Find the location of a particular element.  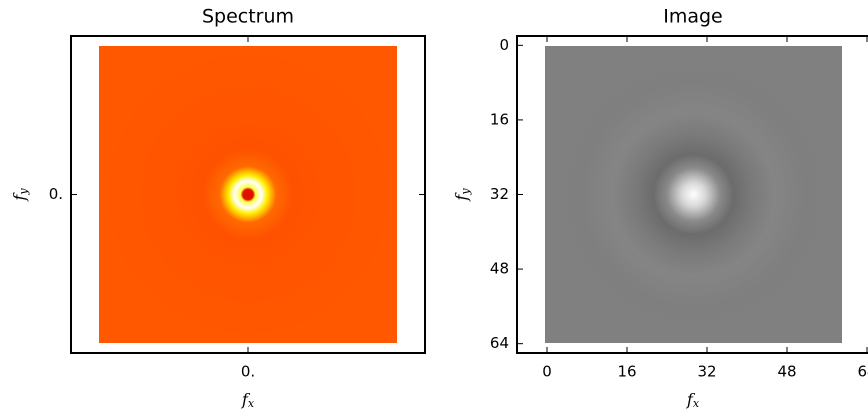

panel-title: Image is located at coordinates (693, 17).